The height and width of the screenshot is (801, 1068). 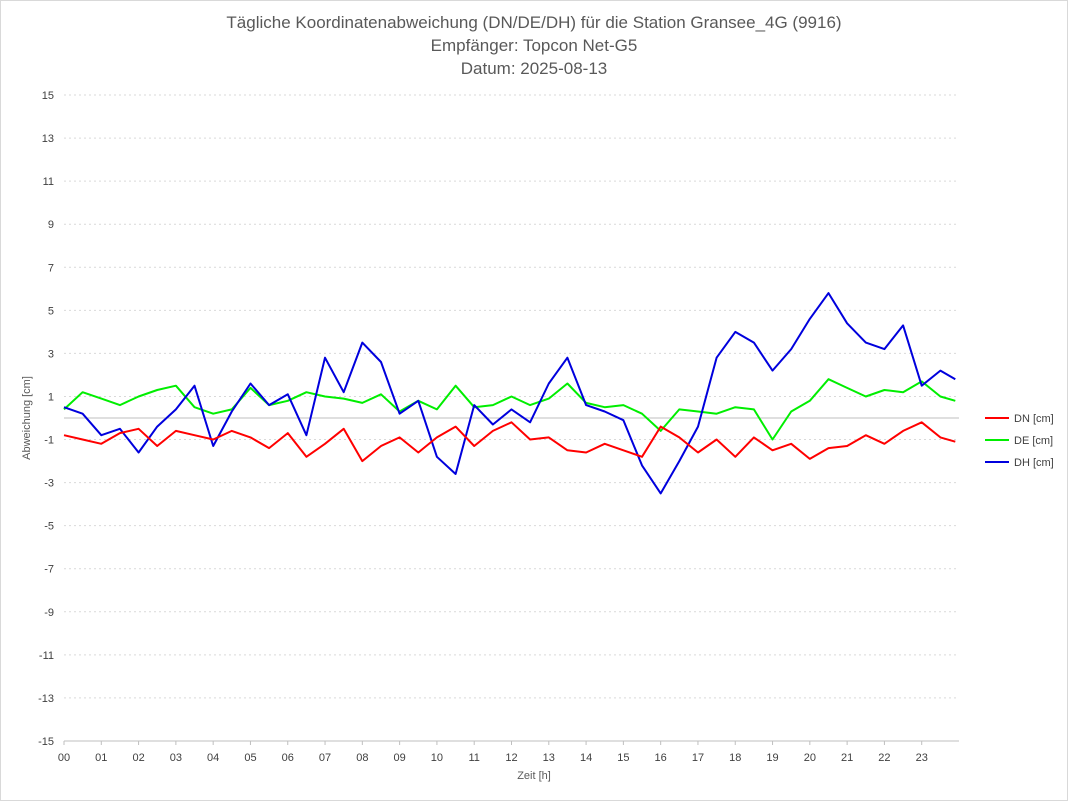 What do you see at coordinates (534, 45) in the screenshot?
I see `chart-title-line-2: Empfänger: Topcon Net-G5` at bounding box center [534, 45].